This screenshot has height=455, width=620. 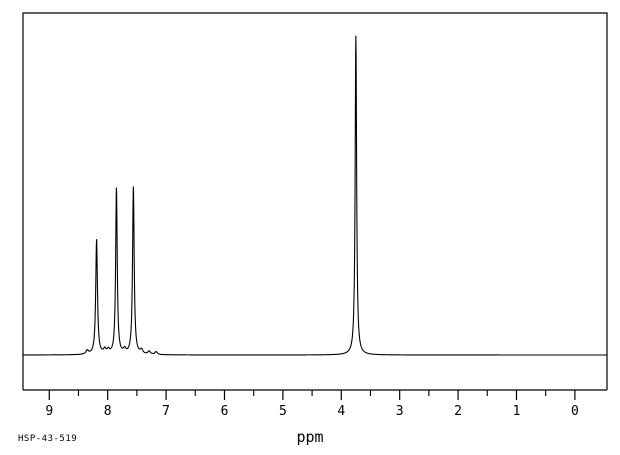 I want to click on x-axis-tick-label: 2, so click(x=458, y=411).